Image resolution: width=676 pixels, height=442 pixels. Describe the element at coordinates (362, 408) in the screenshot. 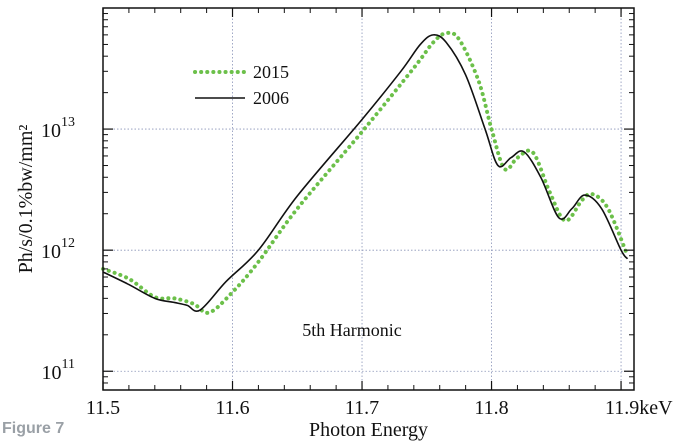

I see `x-tick-label: 11.7` at that location.